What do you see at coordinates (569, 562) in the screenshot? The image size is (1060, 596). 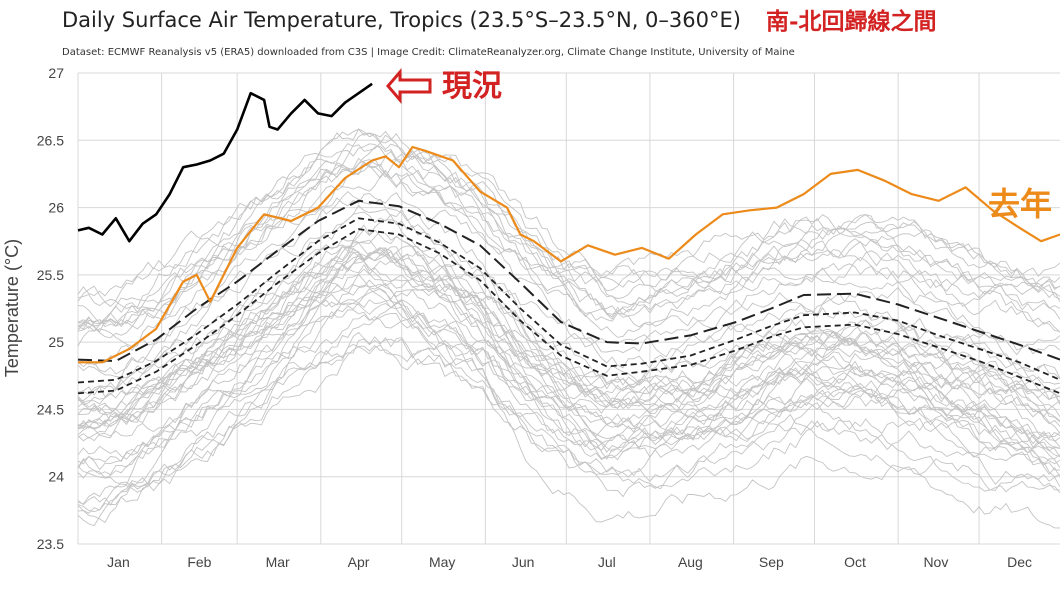 I see `x-axis-ticks: Jan Feb Mar Apr May Jun Jul Aug Sep Oct Nov Dec` at bounding box center [569, 562].